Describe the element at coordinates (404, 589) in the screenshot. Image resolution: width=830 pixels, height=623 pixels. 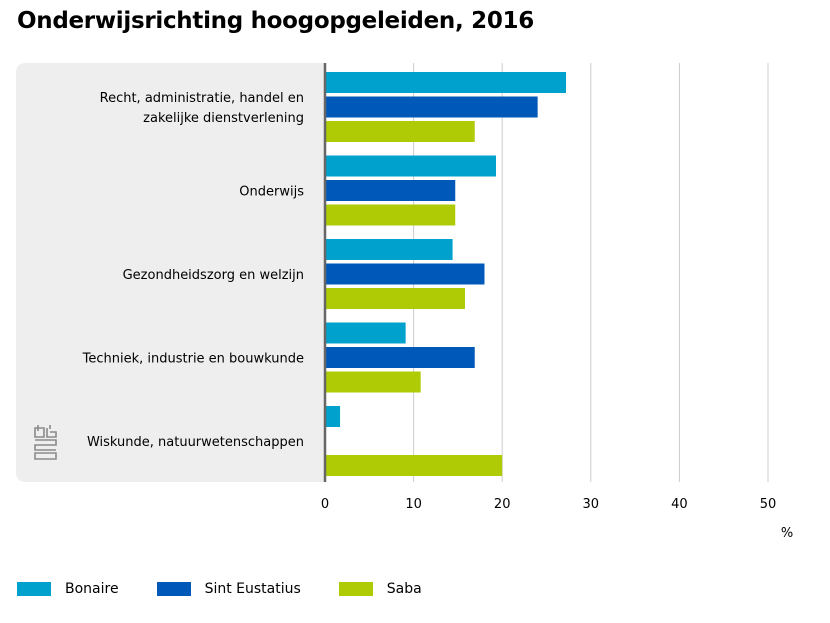
I see `legend-label: Saba` at that location.